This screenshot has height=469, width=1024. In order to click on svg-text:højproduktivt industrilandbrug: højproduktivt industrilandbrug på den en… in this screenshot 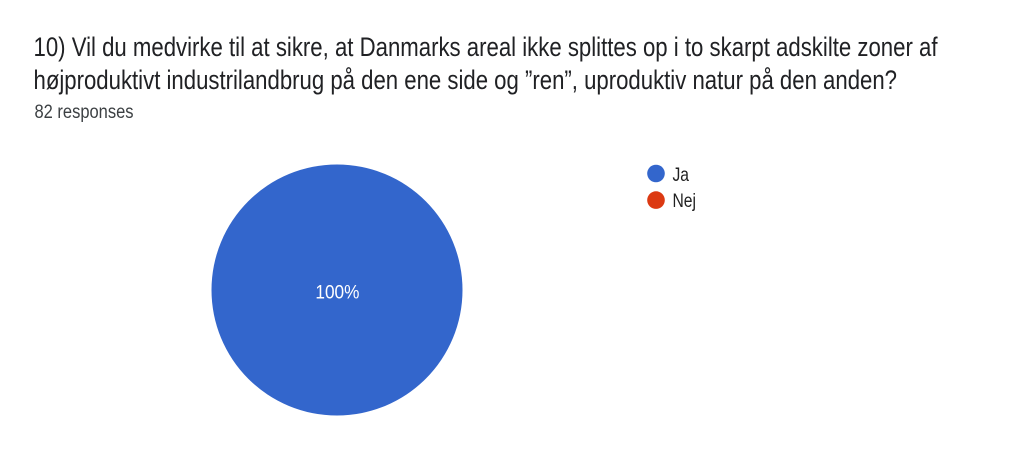, I will do `click(466, 80)`.